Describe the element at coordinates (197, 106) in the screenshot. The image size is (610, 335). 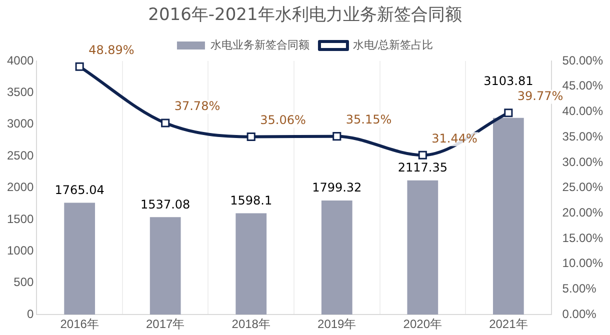
I see `data-label: 37.78%` at that location.